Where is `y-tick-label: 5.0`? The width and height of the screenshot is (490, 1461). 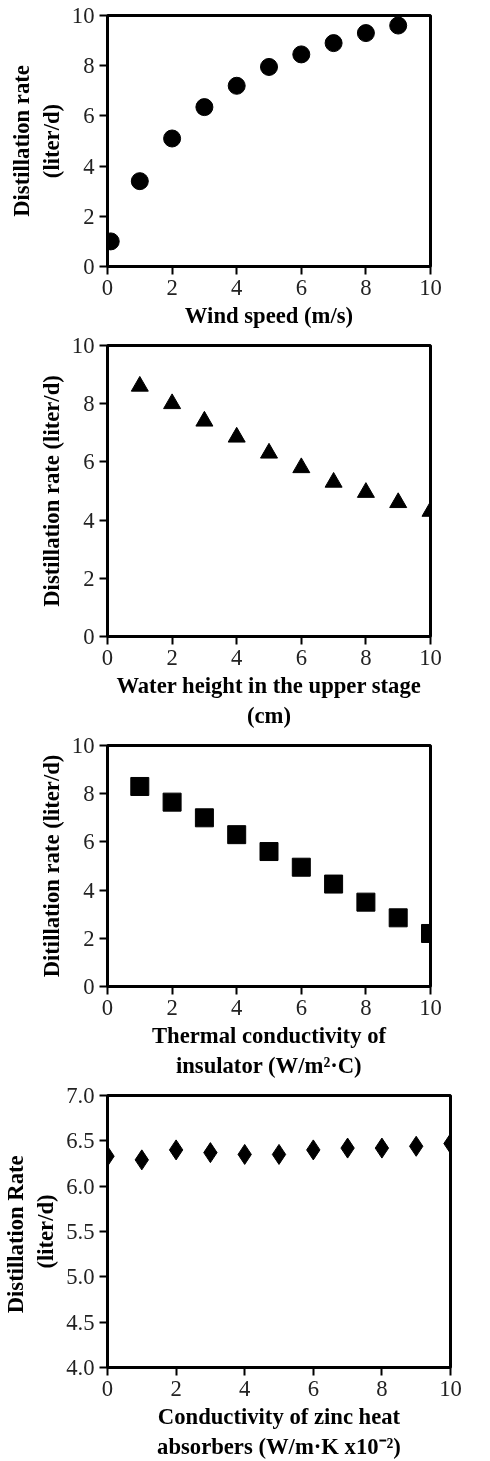
y-tick-label: 5.0 is located at coordinates (80, 1277).